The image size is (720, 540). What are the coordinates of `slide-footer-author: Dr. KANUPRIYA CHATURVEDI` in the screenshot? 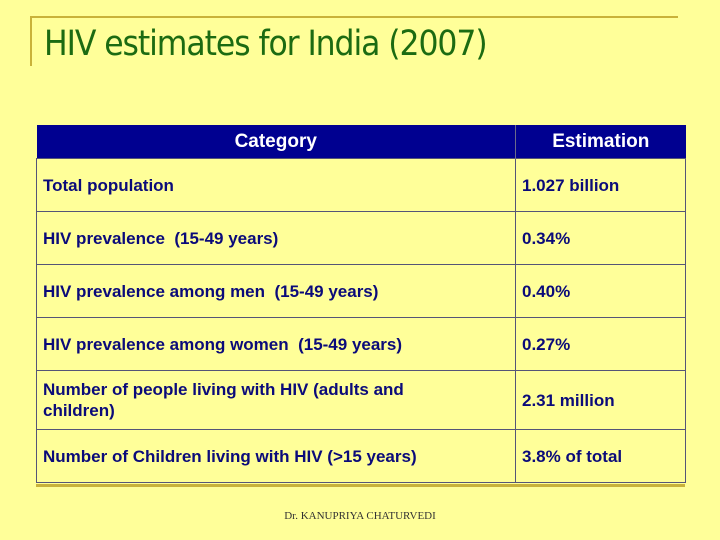 It's located at (360, 516).